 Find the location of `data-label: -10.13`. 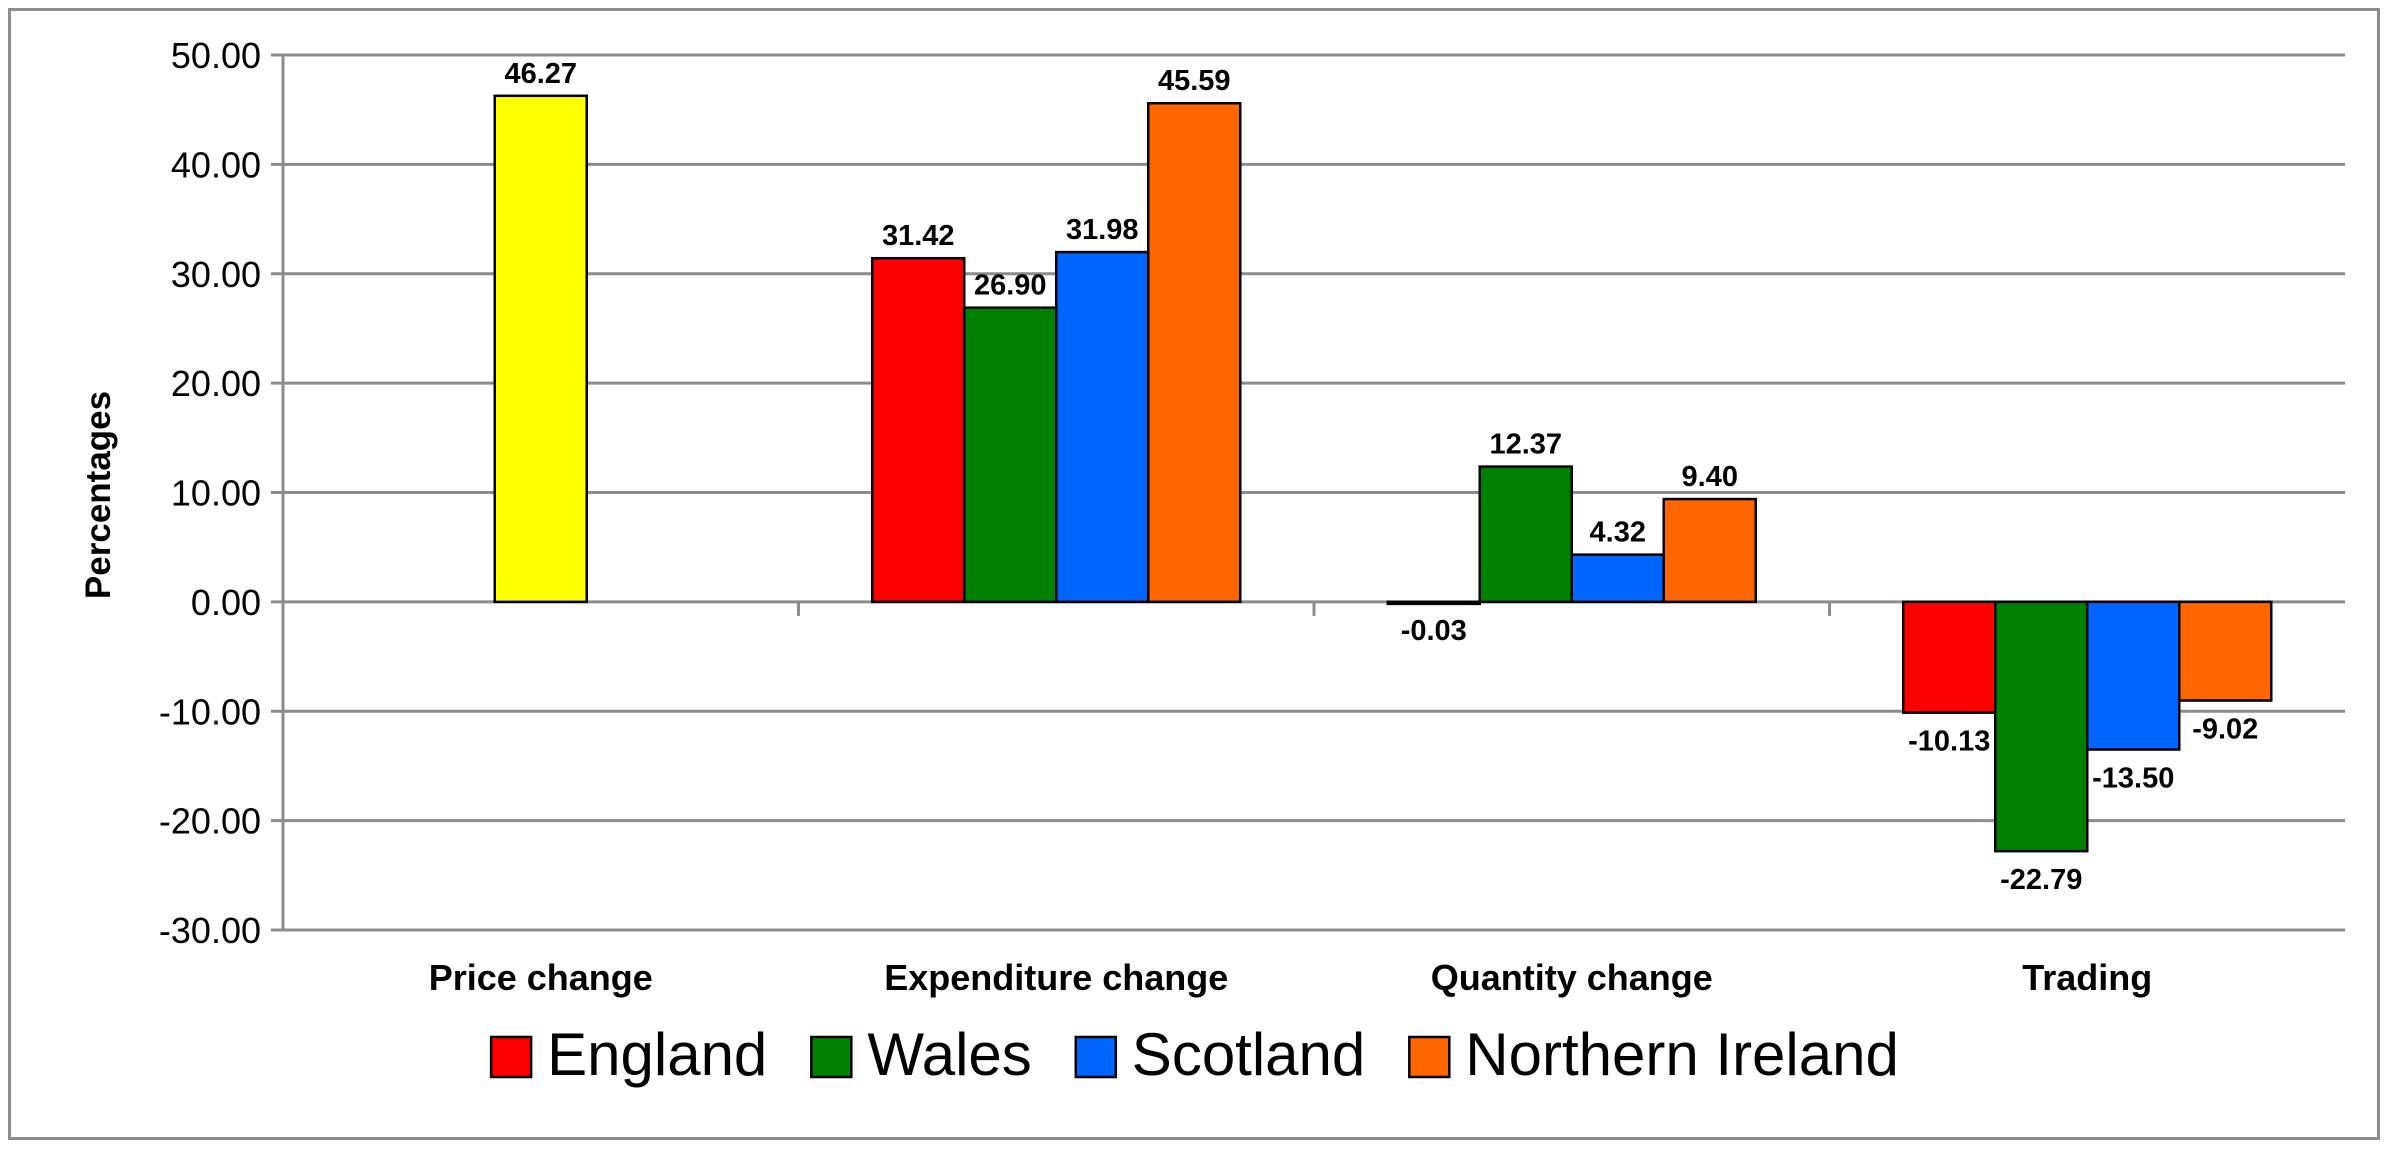

data-label: -10.13 is located at coordinates (1949, 742).